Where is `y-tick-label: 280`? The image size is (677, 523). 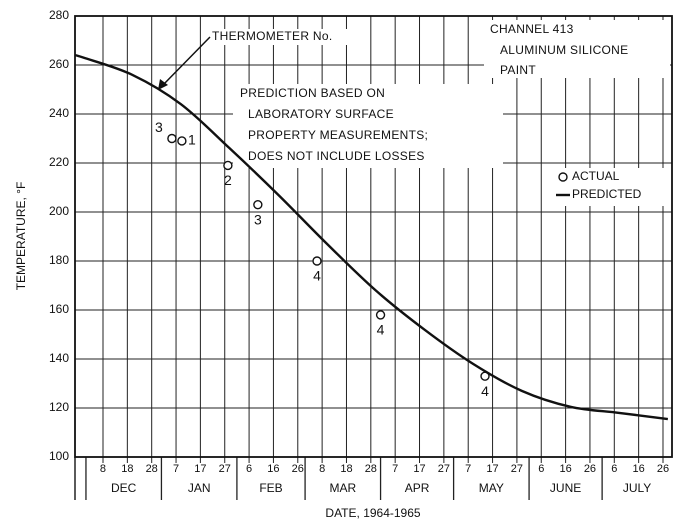 y-tick-label: 280 is located at coordinates (59, 15).